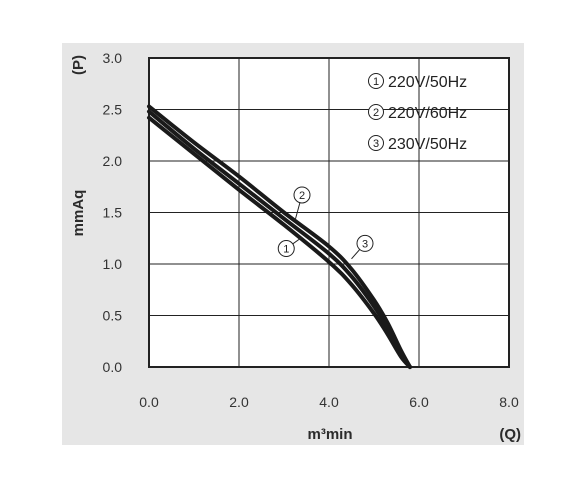  I want to click on x-axis-unit: (Q), so click(510, 434).